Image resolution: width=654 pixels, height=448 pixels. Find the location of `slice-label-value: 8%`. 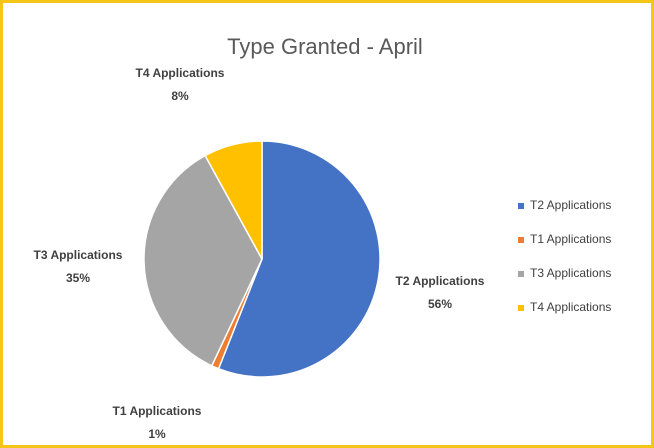

slice-label-value: 8% is located at coordinates (180, 96).